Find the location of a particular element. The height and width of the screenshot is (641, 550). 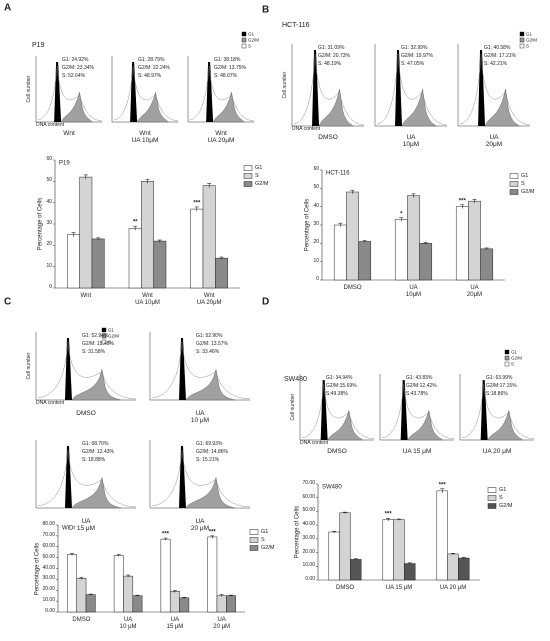

stat-text: G1: 52.94% is located at coordinates (95, 336).